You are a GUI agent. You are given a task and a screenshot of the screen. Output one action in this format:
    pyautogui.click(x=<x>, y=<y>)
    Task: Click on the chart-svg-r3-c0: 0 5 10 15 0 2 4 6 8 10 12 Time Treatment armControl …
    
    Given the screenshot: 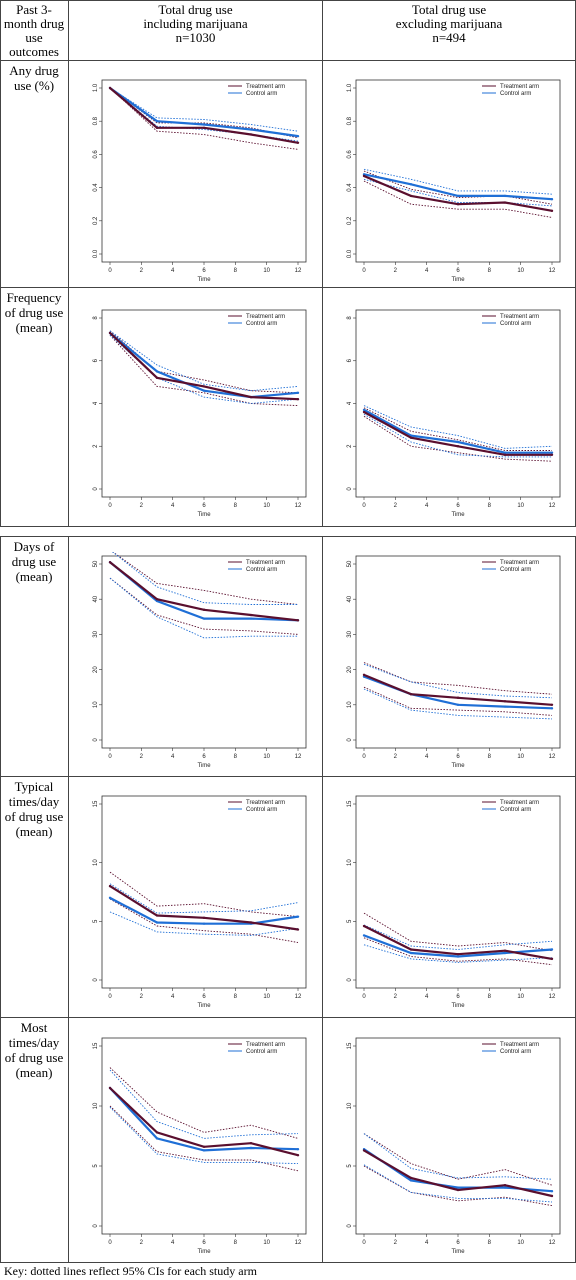 What is the action you would take?
    pyautogui.click(x=200, y=902)
    